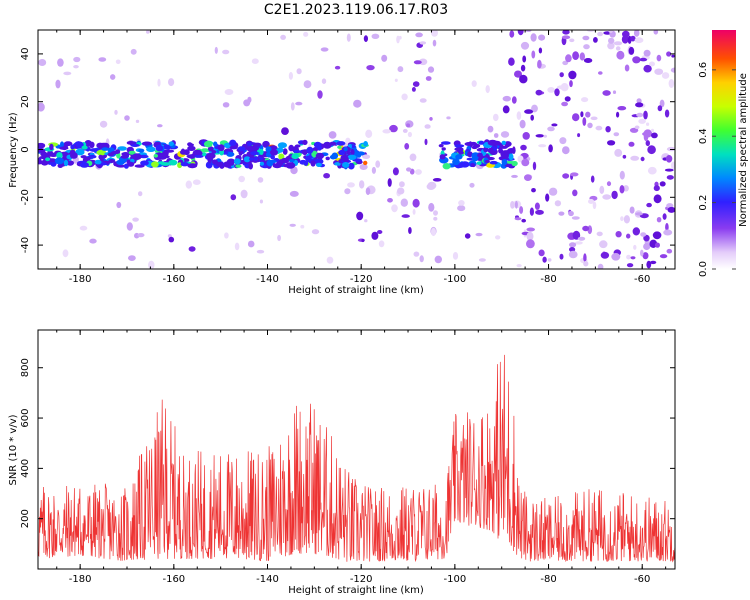  I want to click on spectrogram-x-tick-label: -60, so click(642, 279).